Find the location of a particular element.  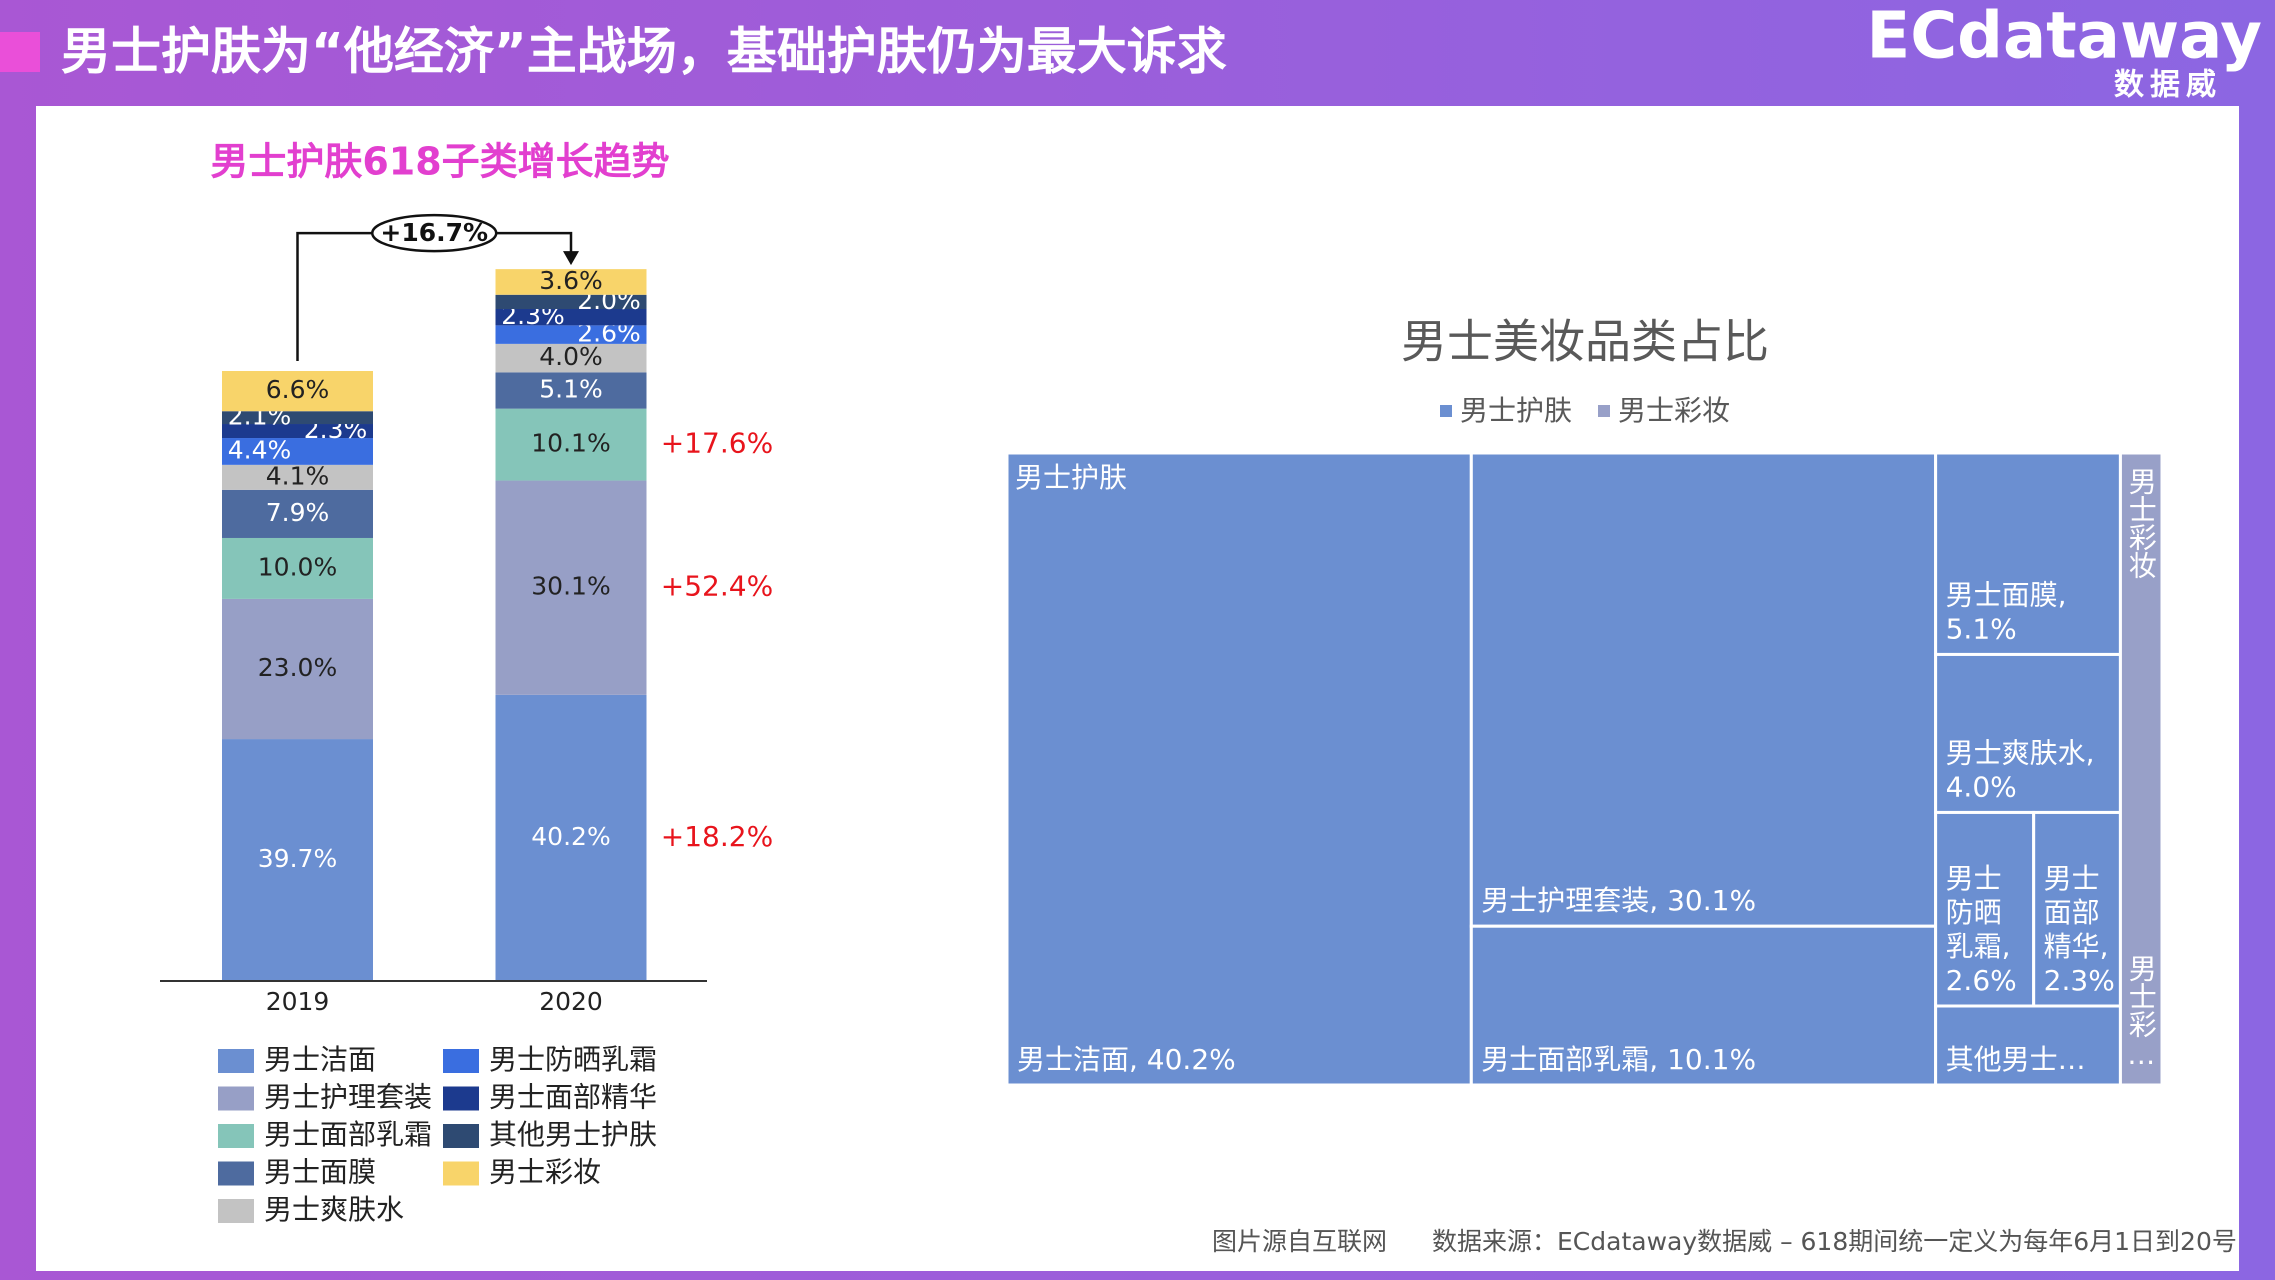

data-label: 7.9% is located at coordinates (298, 512).